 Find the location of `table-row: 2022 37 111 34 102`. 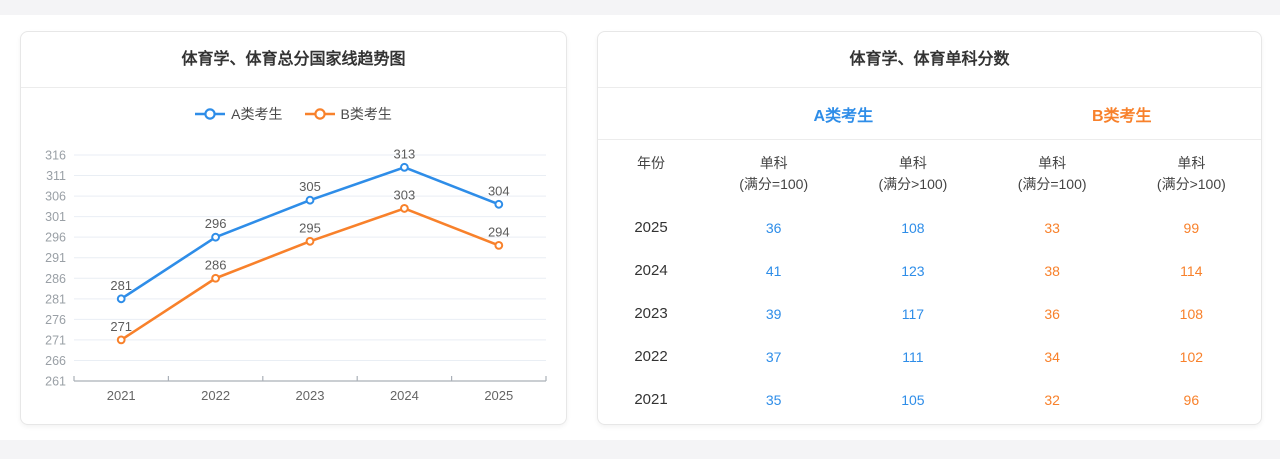

table-row: 2022 37 111 34 102 is located at coordinates (929, 356).